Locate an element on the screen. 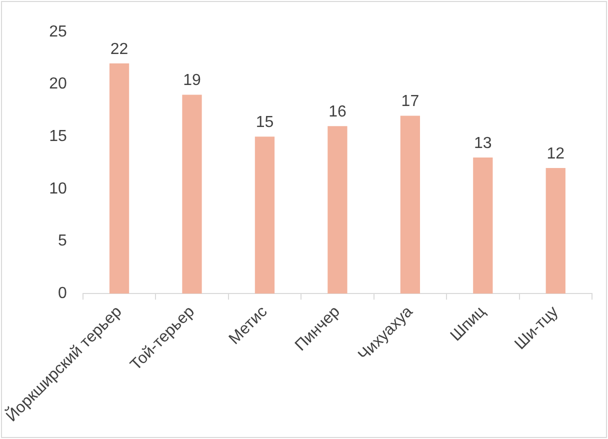 This screenshot has height=439, width=608. data-label: 22 is located at coordinates (119, 49).